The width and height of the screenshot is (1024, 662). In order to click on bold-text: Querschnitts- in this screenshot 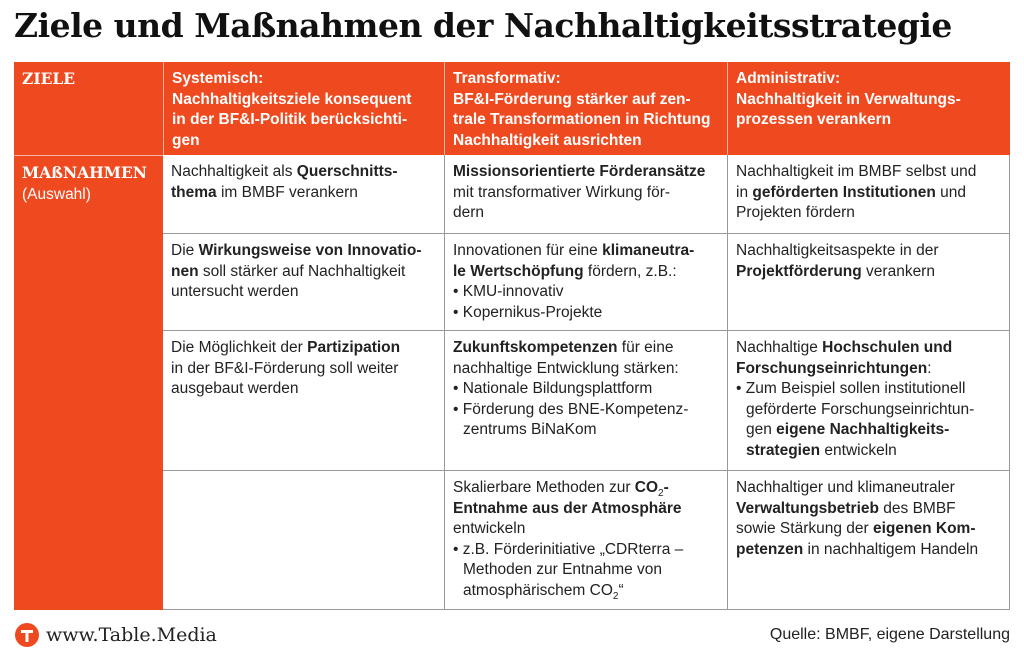, I will do `click(347, 171)`.